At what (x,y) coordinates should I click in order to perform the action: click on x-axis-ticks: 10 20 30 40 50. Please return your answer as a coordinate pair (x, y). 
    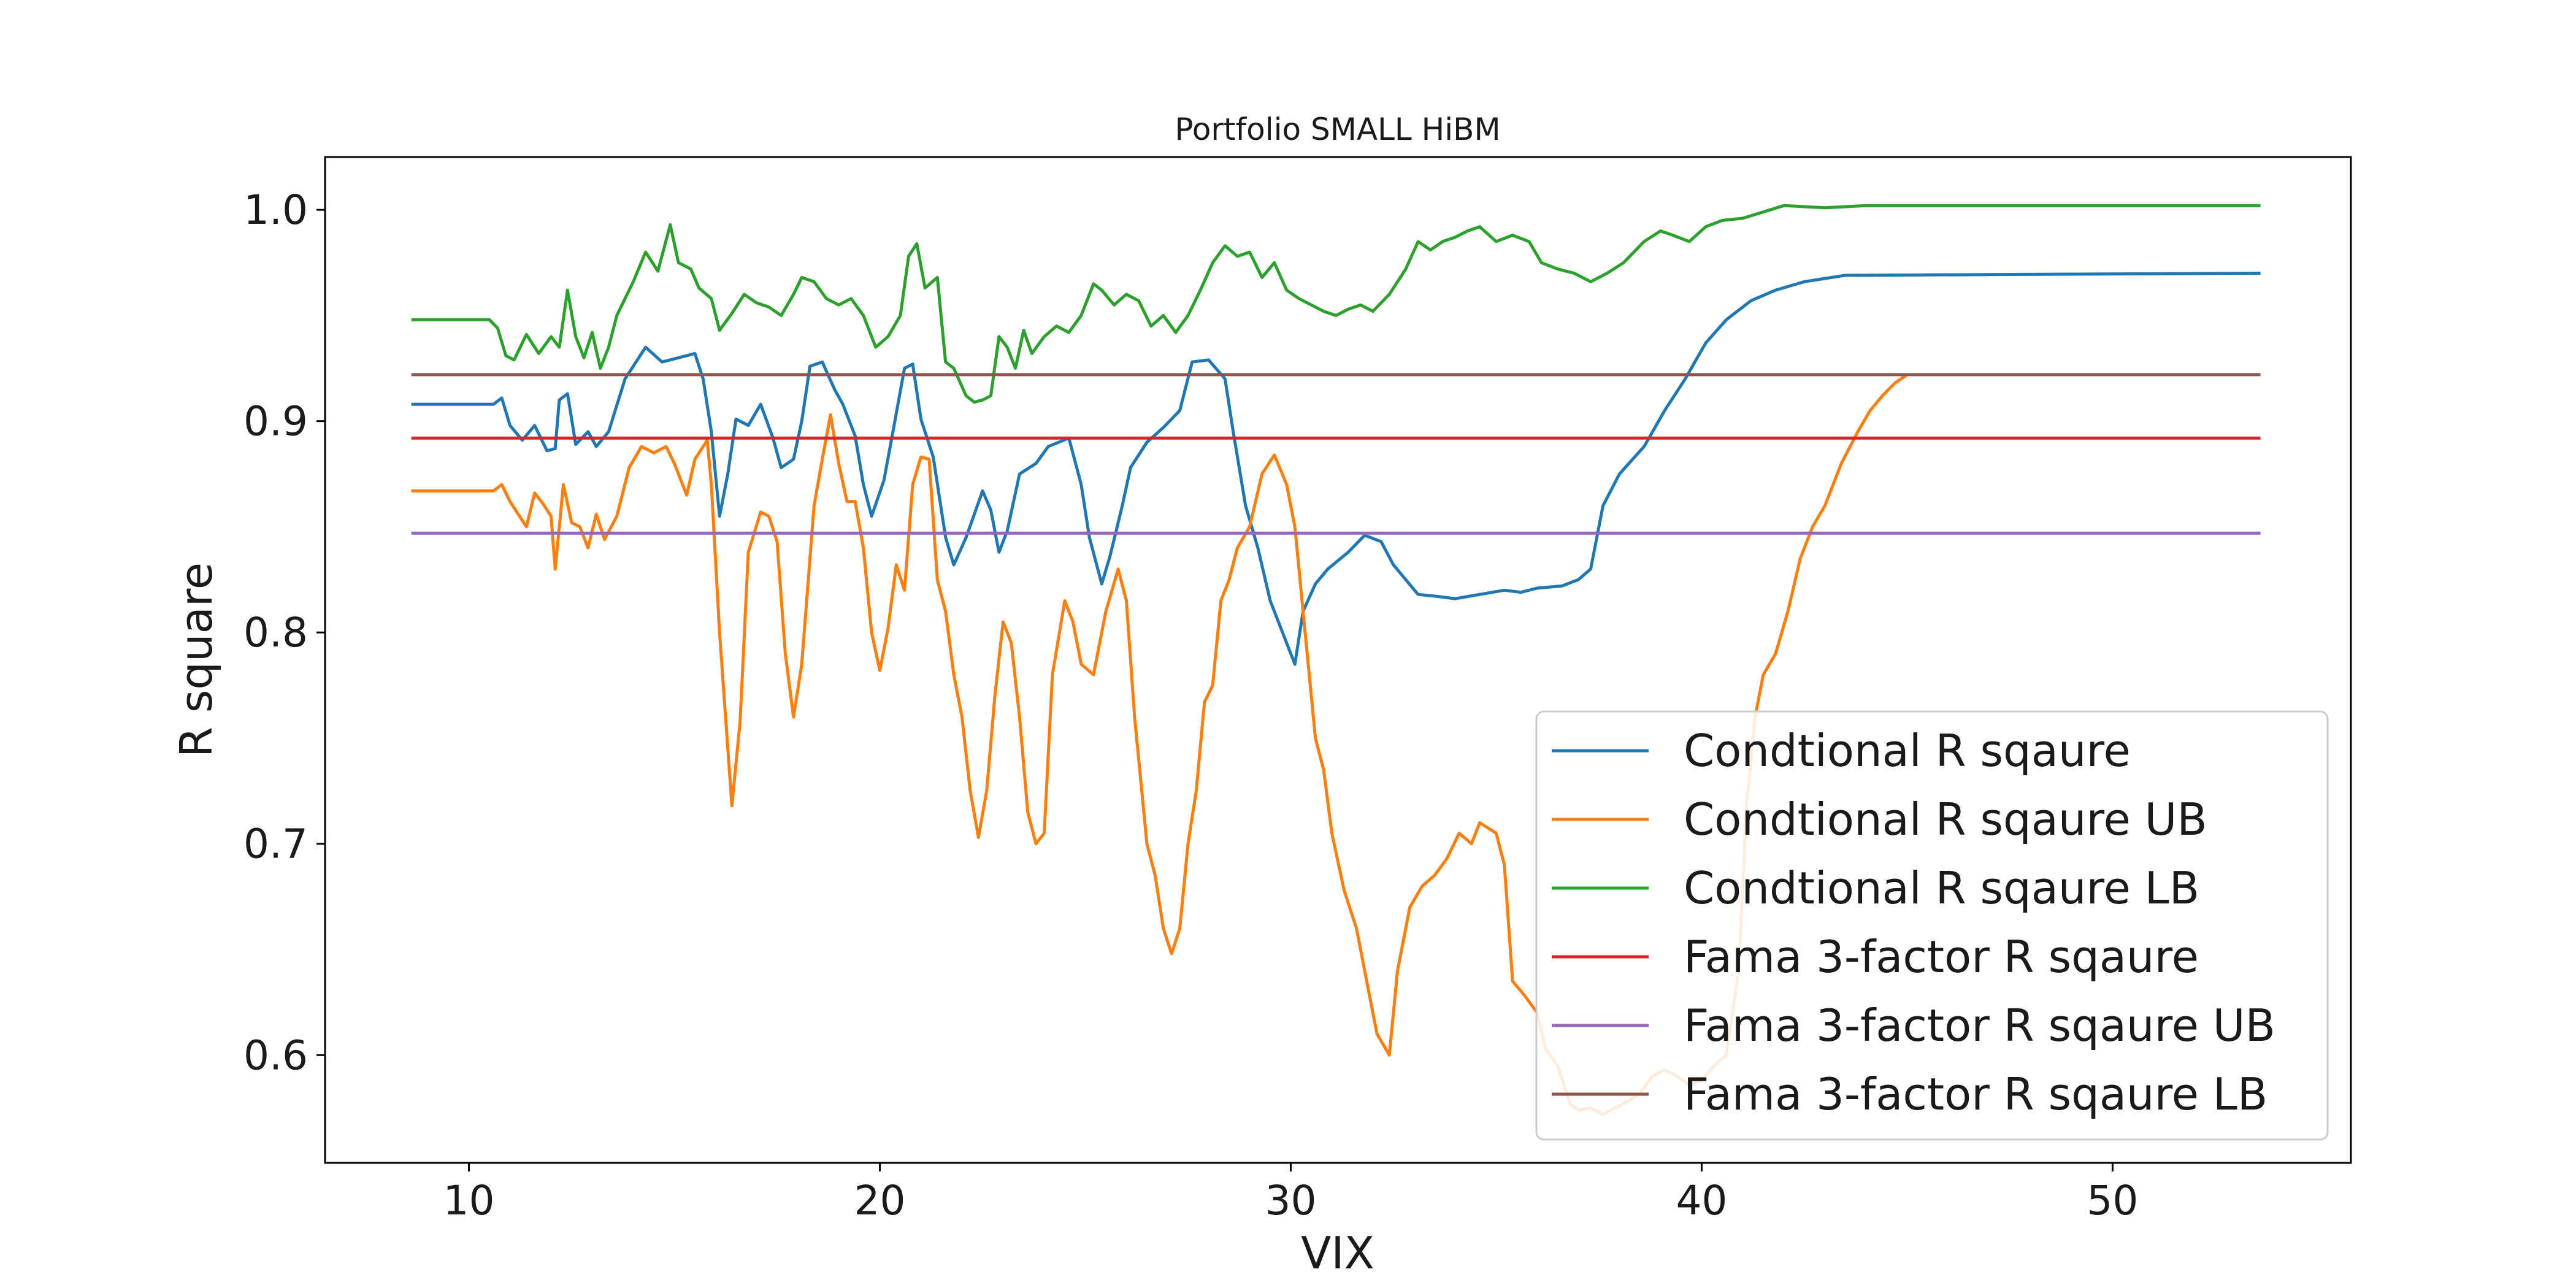
    Looking at the image, I should click on (1290, 1193).